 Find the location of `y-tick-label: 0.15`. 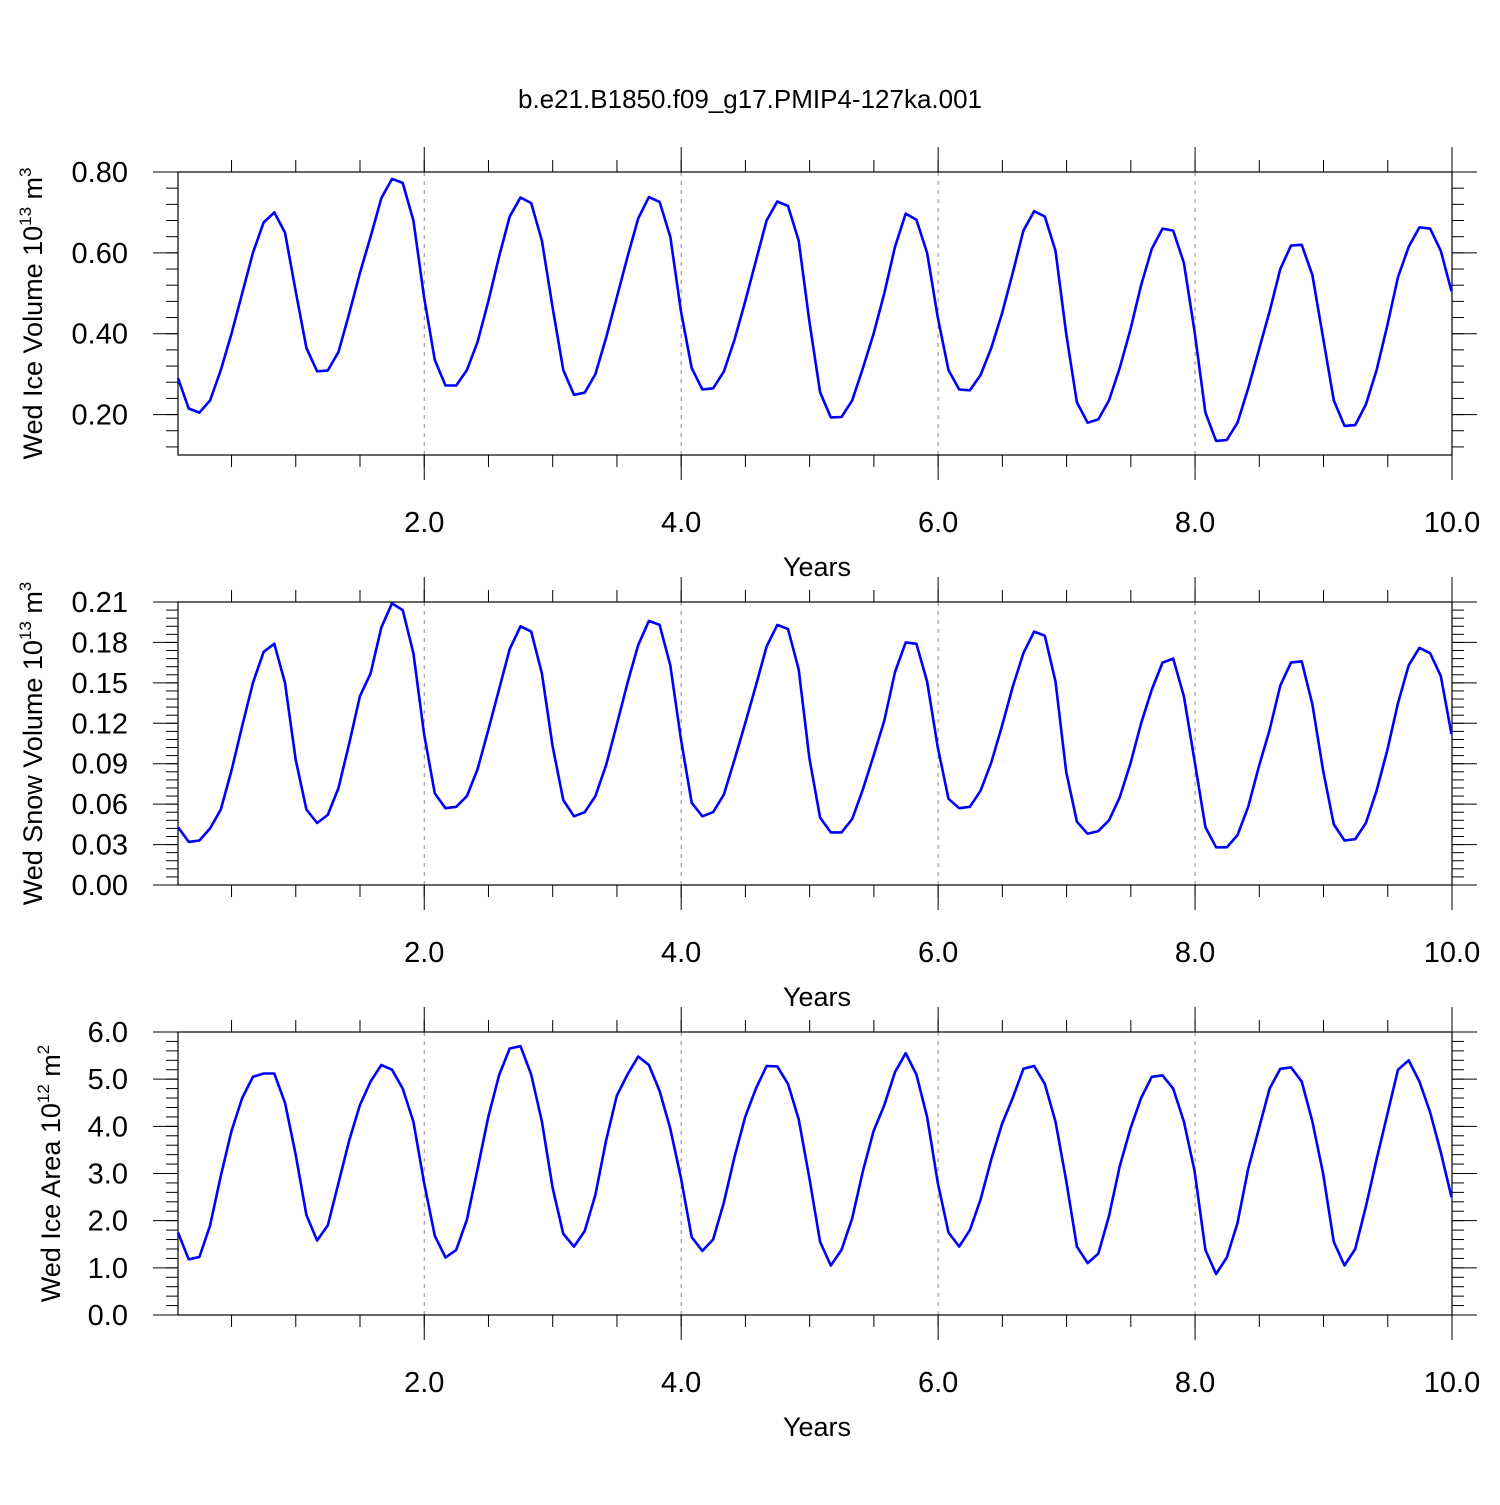

y-tick-label: 0.15 is located at coordinates (100, 684).